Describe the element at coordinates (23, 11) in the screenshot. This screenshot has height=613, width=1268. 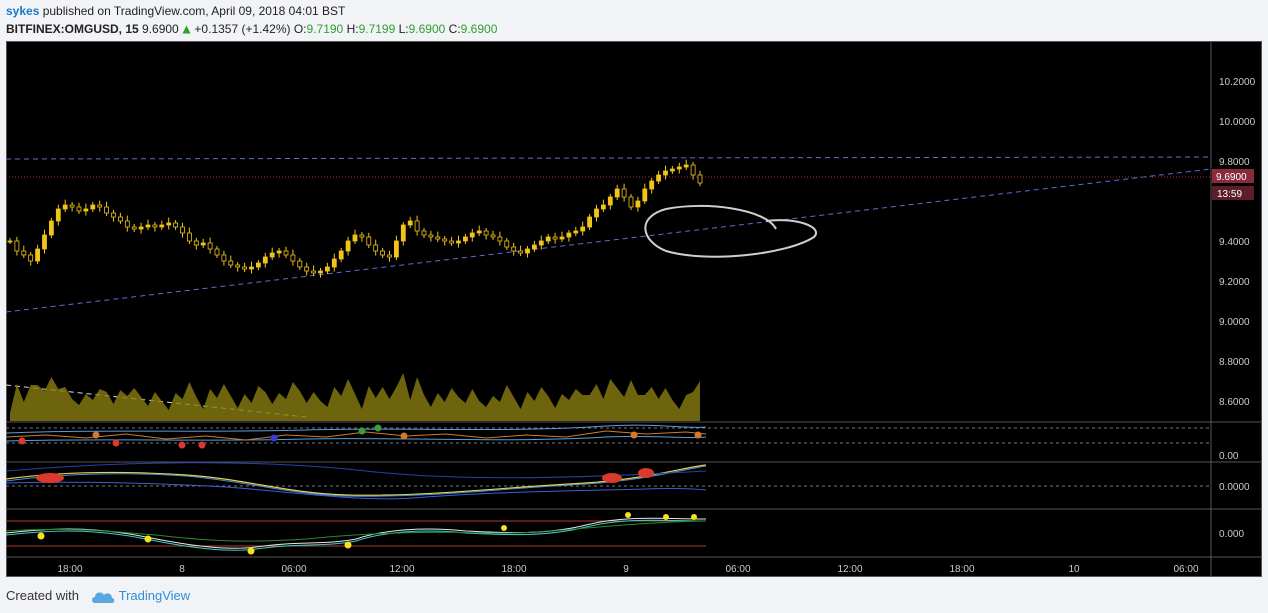
I see `author-link: sykes` at that location.